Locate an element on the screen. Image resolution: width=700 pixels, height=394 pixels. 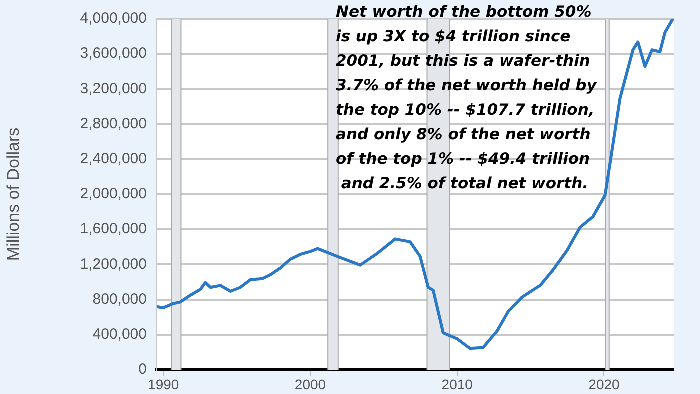
x-tick-label: 1990 is located at coordinates (164, 384).